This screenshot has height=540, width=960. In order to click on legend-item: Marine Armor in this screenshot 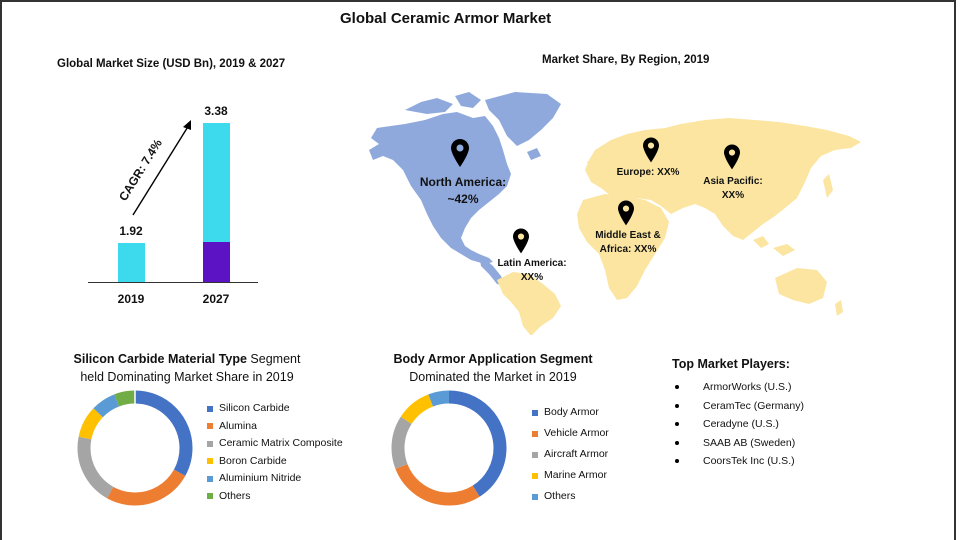, I will do `click(570, 475)`.